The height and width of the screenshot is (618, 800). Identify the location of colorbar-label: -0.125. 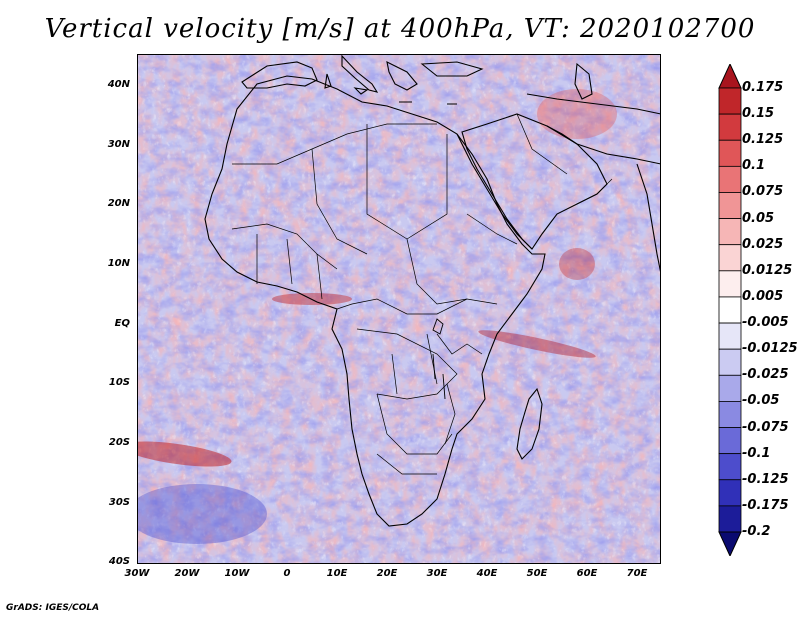
(765, 479).